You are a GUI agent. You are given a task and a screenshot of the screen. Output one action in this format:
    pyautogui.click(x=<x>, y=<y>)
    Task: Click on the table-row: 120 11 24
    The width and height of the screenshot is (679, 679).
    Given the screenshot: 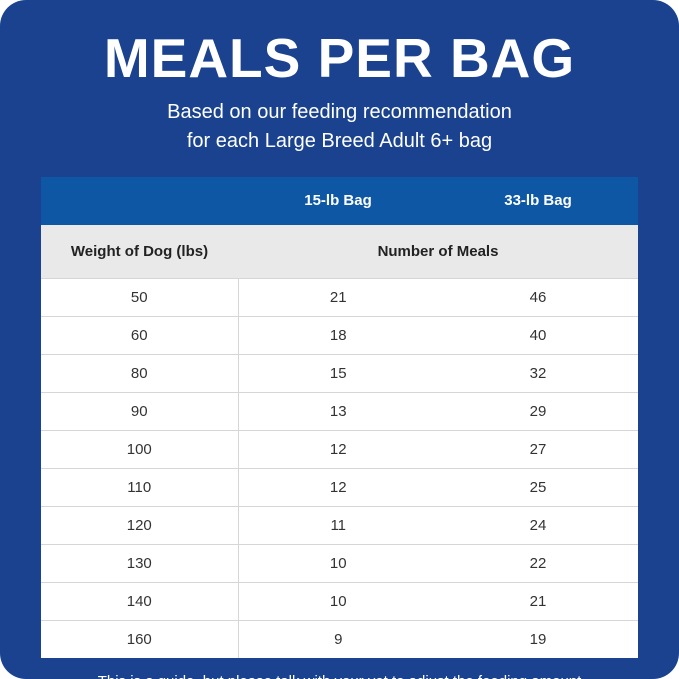 What is the action you would take?
    pyautogui.click(x=339, y=525)
    